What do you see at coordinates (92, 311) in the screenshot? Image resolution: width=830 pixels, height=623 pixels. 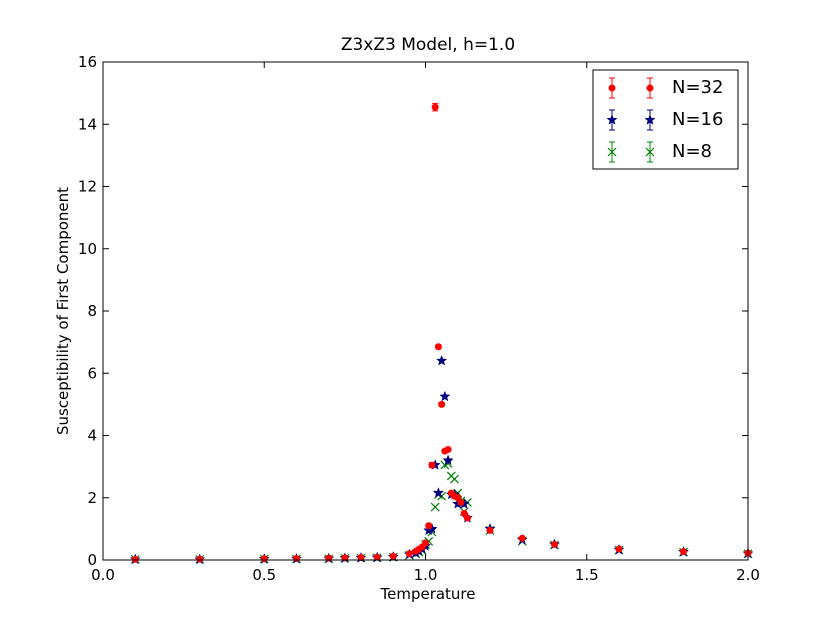 I see `y-tick-label: 8` at bounding box center [92, 311].